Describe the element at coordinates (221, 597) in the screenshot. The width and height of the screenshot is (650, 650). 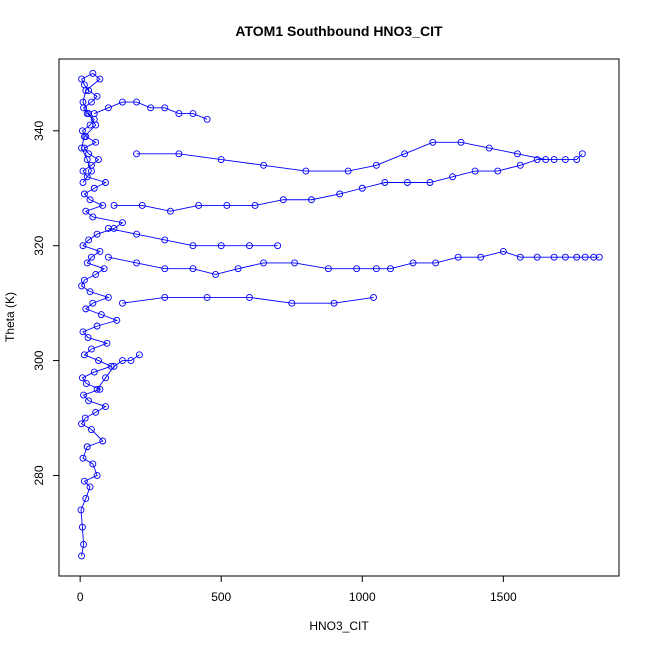
I see `x-tick-label: 500` at that location.